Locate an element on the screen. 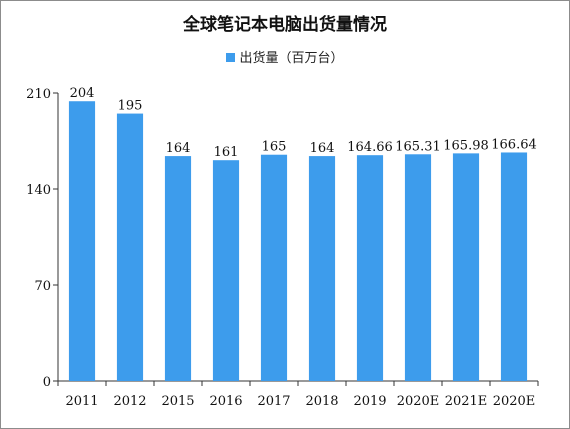 This screenshot has height=429, width=570. data-label: 204 is located at coordinates (82, 93).